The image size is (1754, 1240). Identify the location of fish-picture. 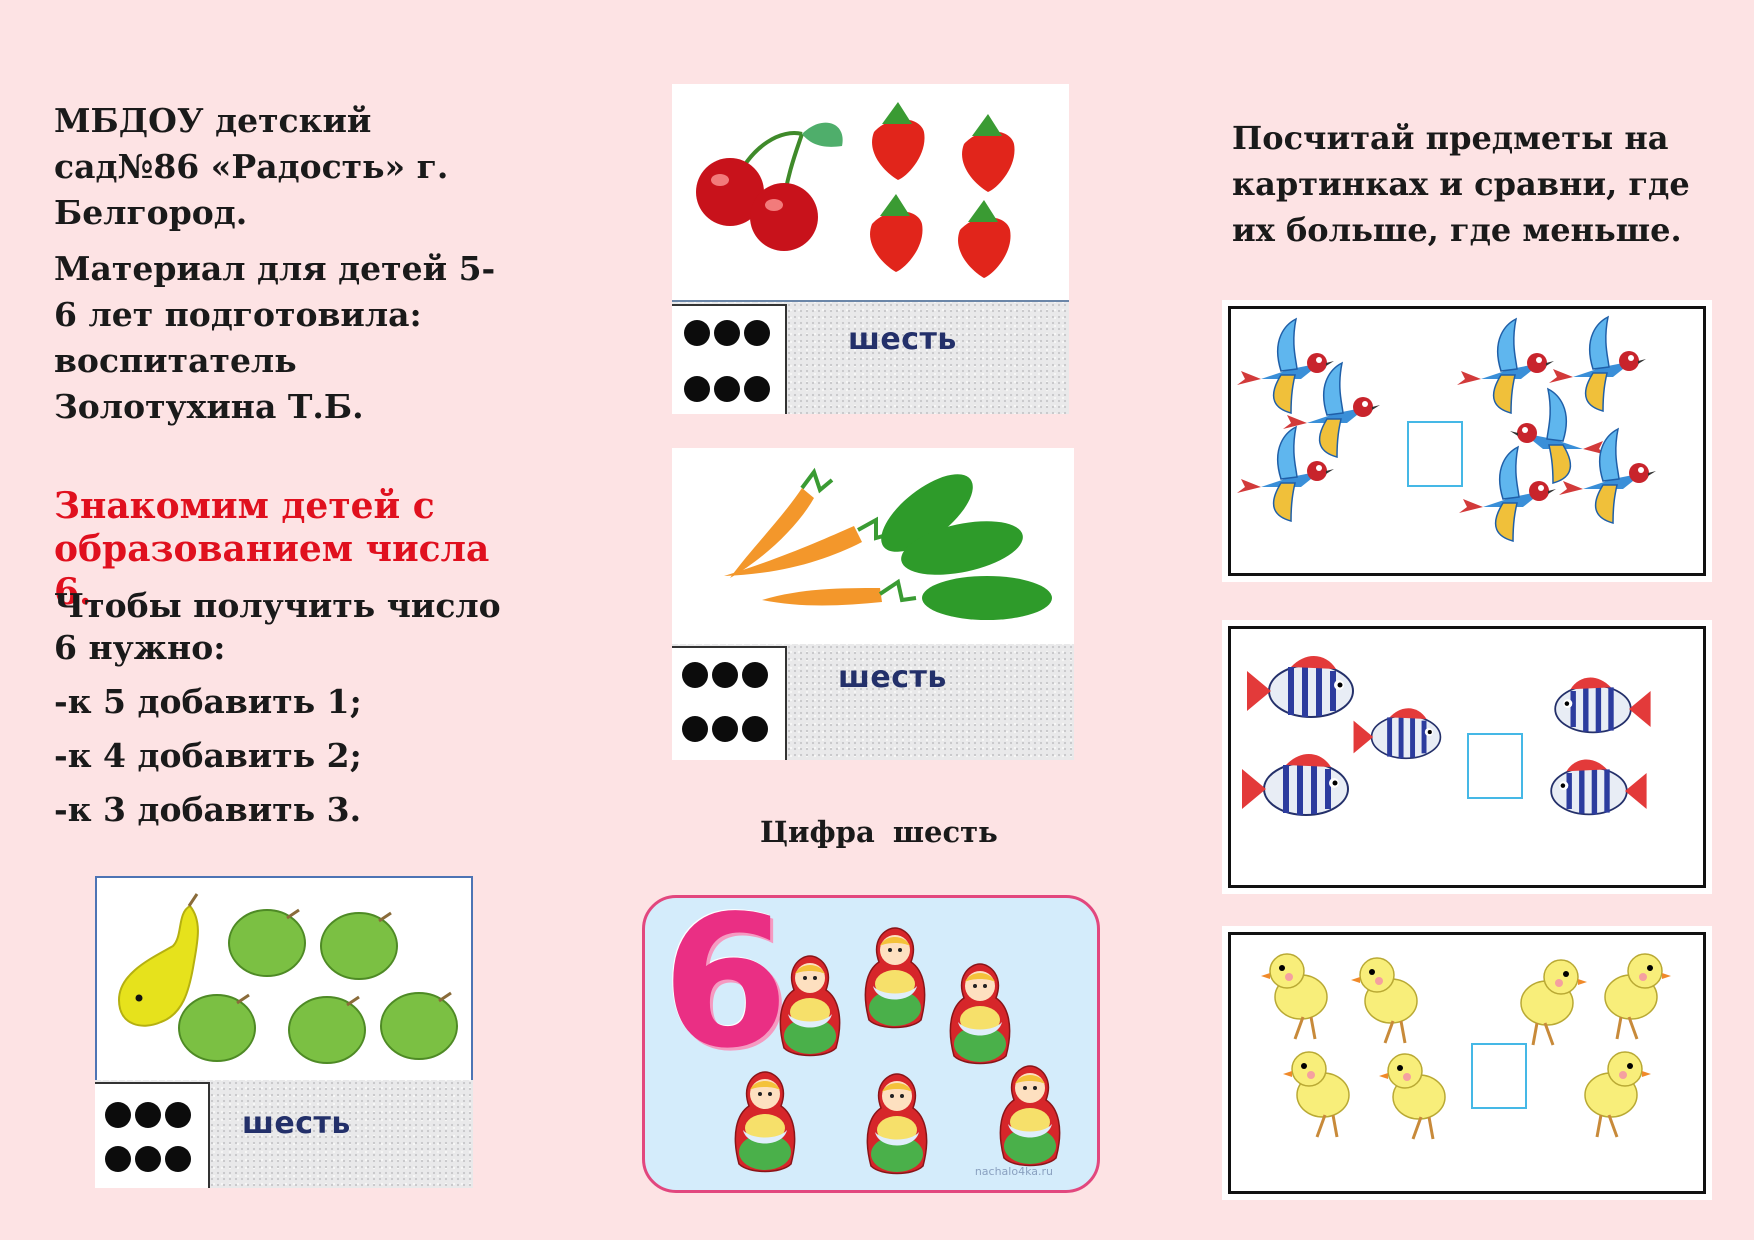
(1446, 735).